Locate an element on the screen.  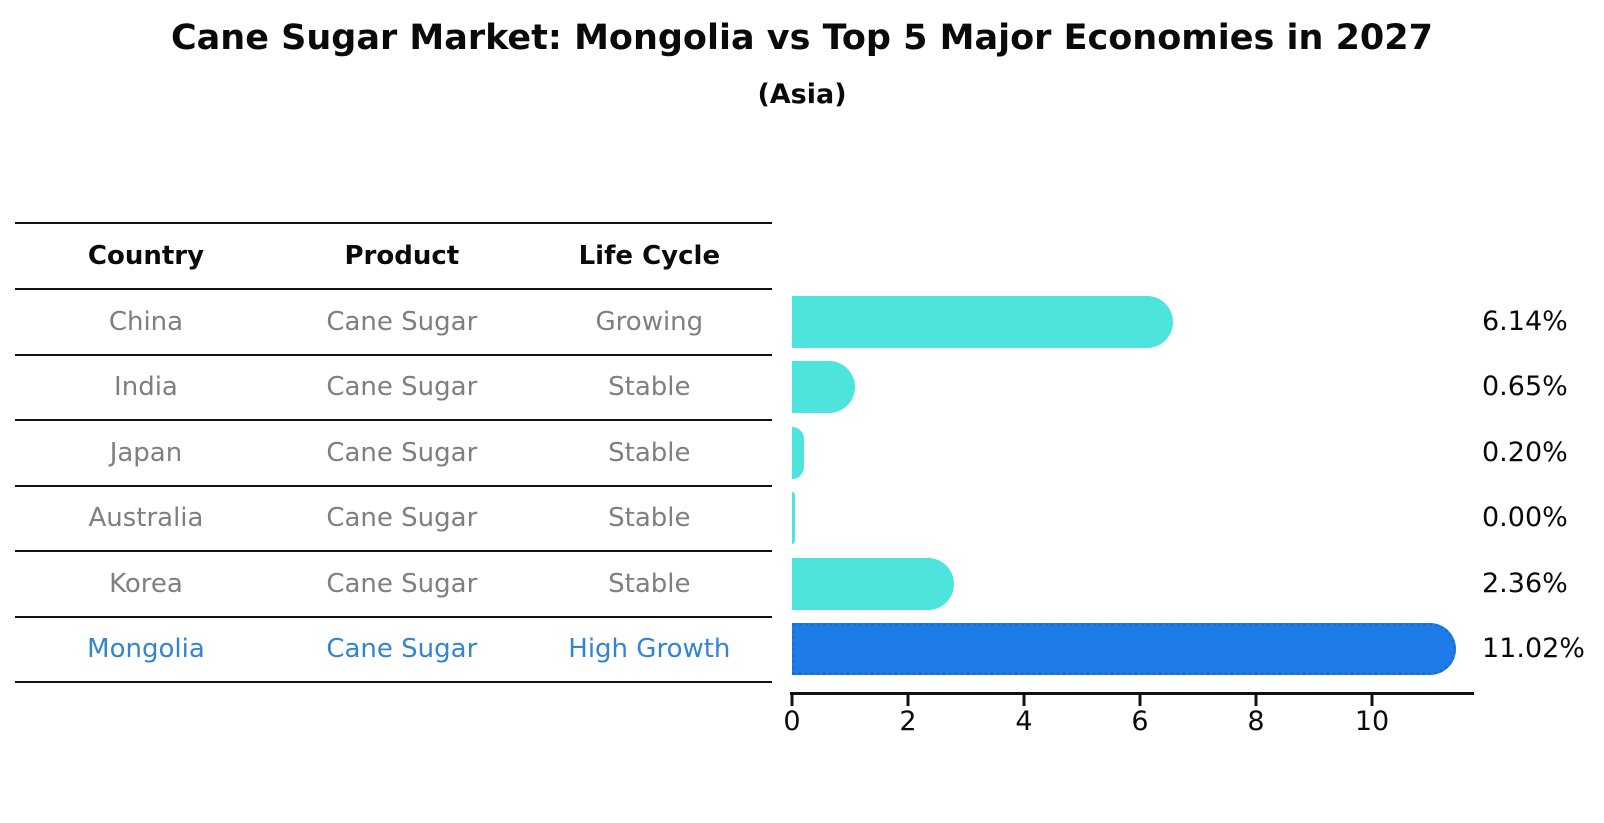
bar-mongolia is located at coordinates (1124, 649).